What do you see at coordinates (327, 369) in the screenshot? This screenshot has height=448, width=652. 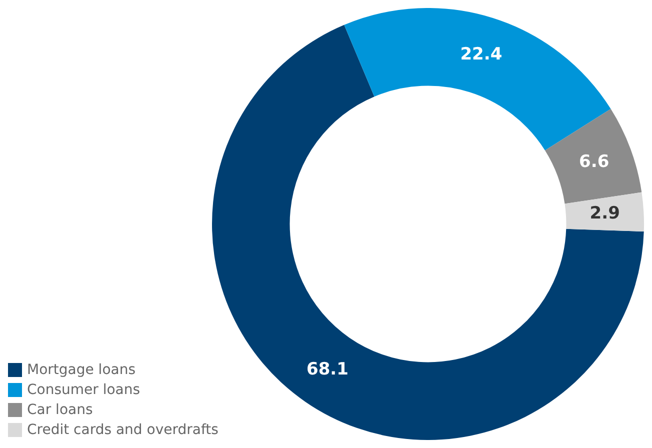 I see `data-label: 68.1` at bounding box center [327, 369].